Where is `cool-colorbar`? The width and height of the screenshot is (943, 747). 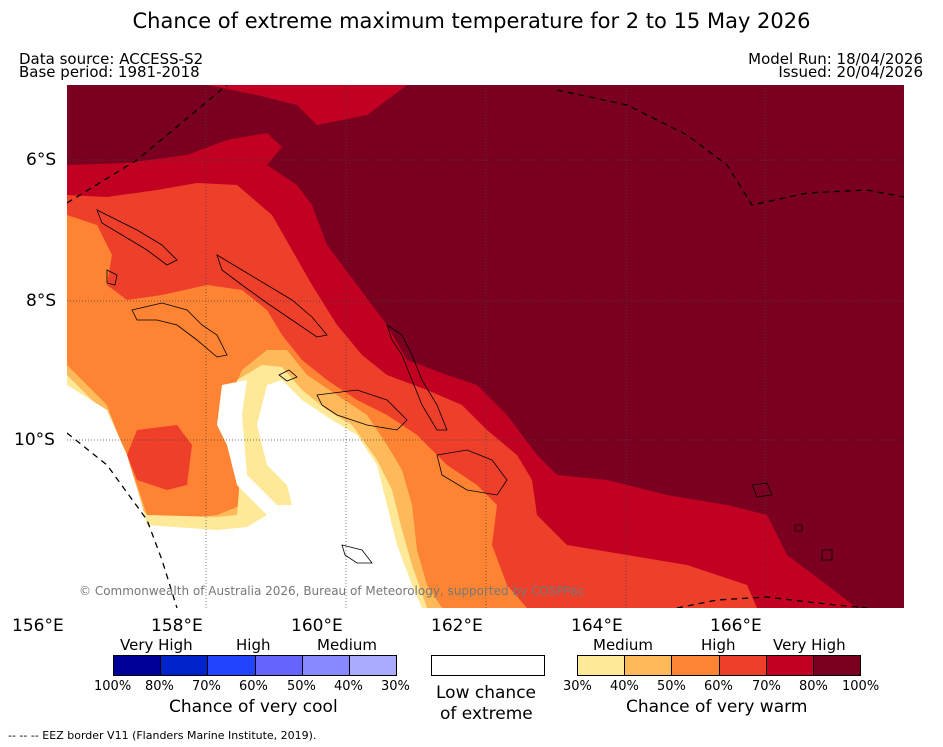 cool-colorbar is located at coordinates (255, 665).